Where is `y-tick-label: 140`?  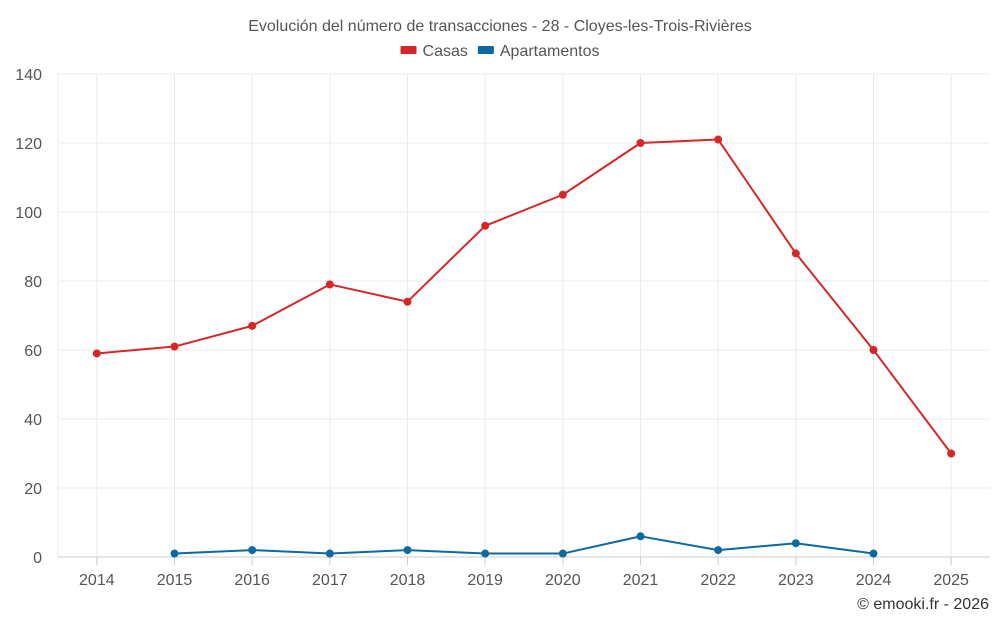 y-tick-label: 140 is located at coordinates (28, 75).